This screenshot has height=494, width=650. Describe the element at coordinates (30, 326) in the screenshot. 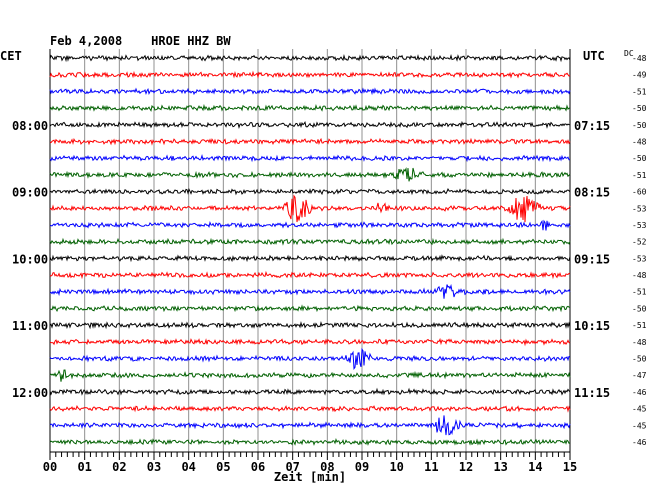

I see `left-hour-label: 11:00` at that location.